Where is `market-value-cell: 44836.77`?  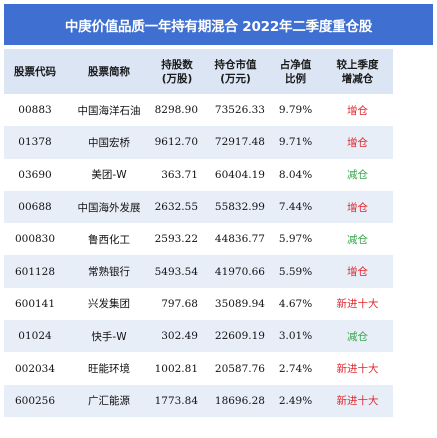 market-value-cell: 44836.77 is located at coordinates (239, 239).